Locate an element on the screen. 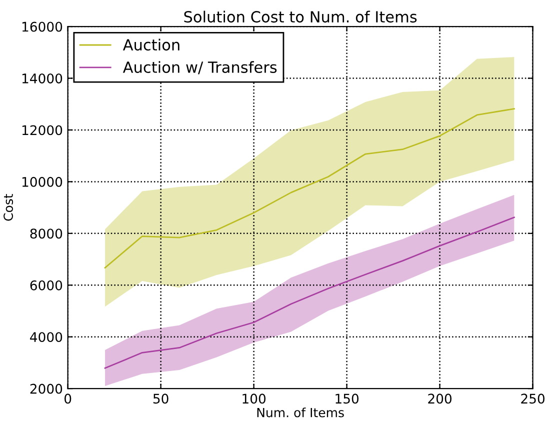 Image resolution: width=547 pixels, height=421 pixels. x-tick-label: 200 is located at coordinates (440, 399).